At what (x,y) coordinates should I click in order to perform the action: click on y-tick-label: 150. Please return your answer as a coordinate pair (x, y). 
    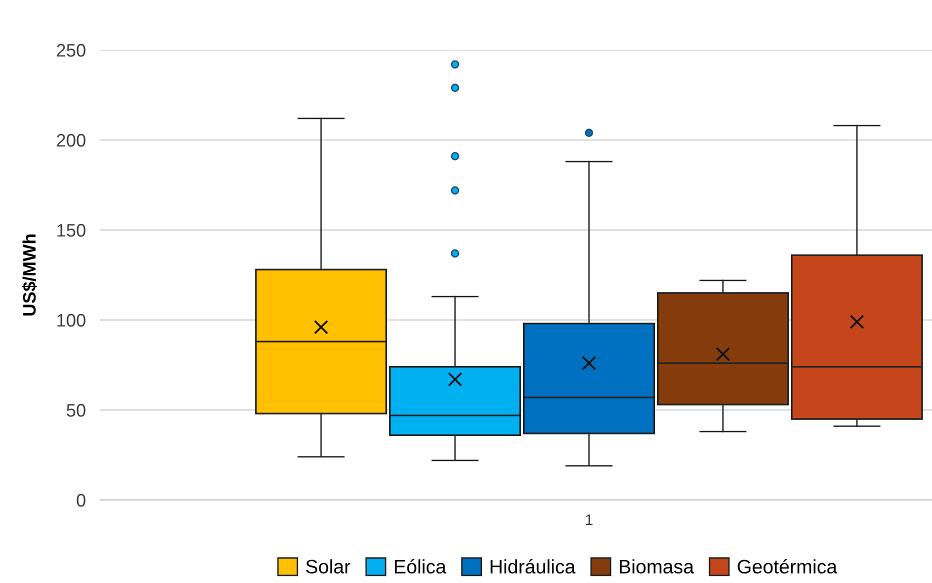
    Looking at the image, I should click on (71, 230).